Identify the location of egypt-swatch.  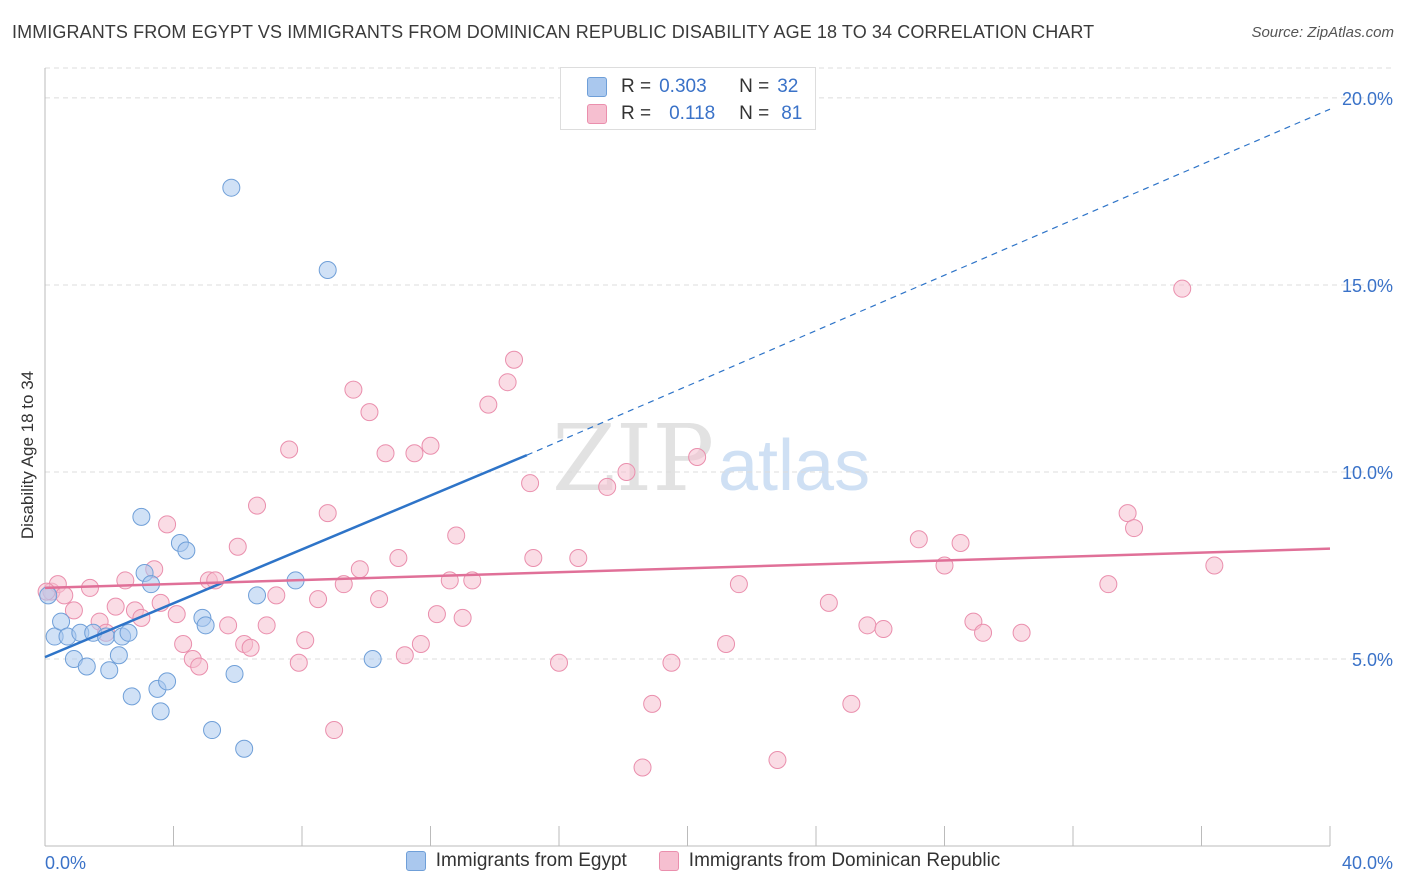
(597, 87).